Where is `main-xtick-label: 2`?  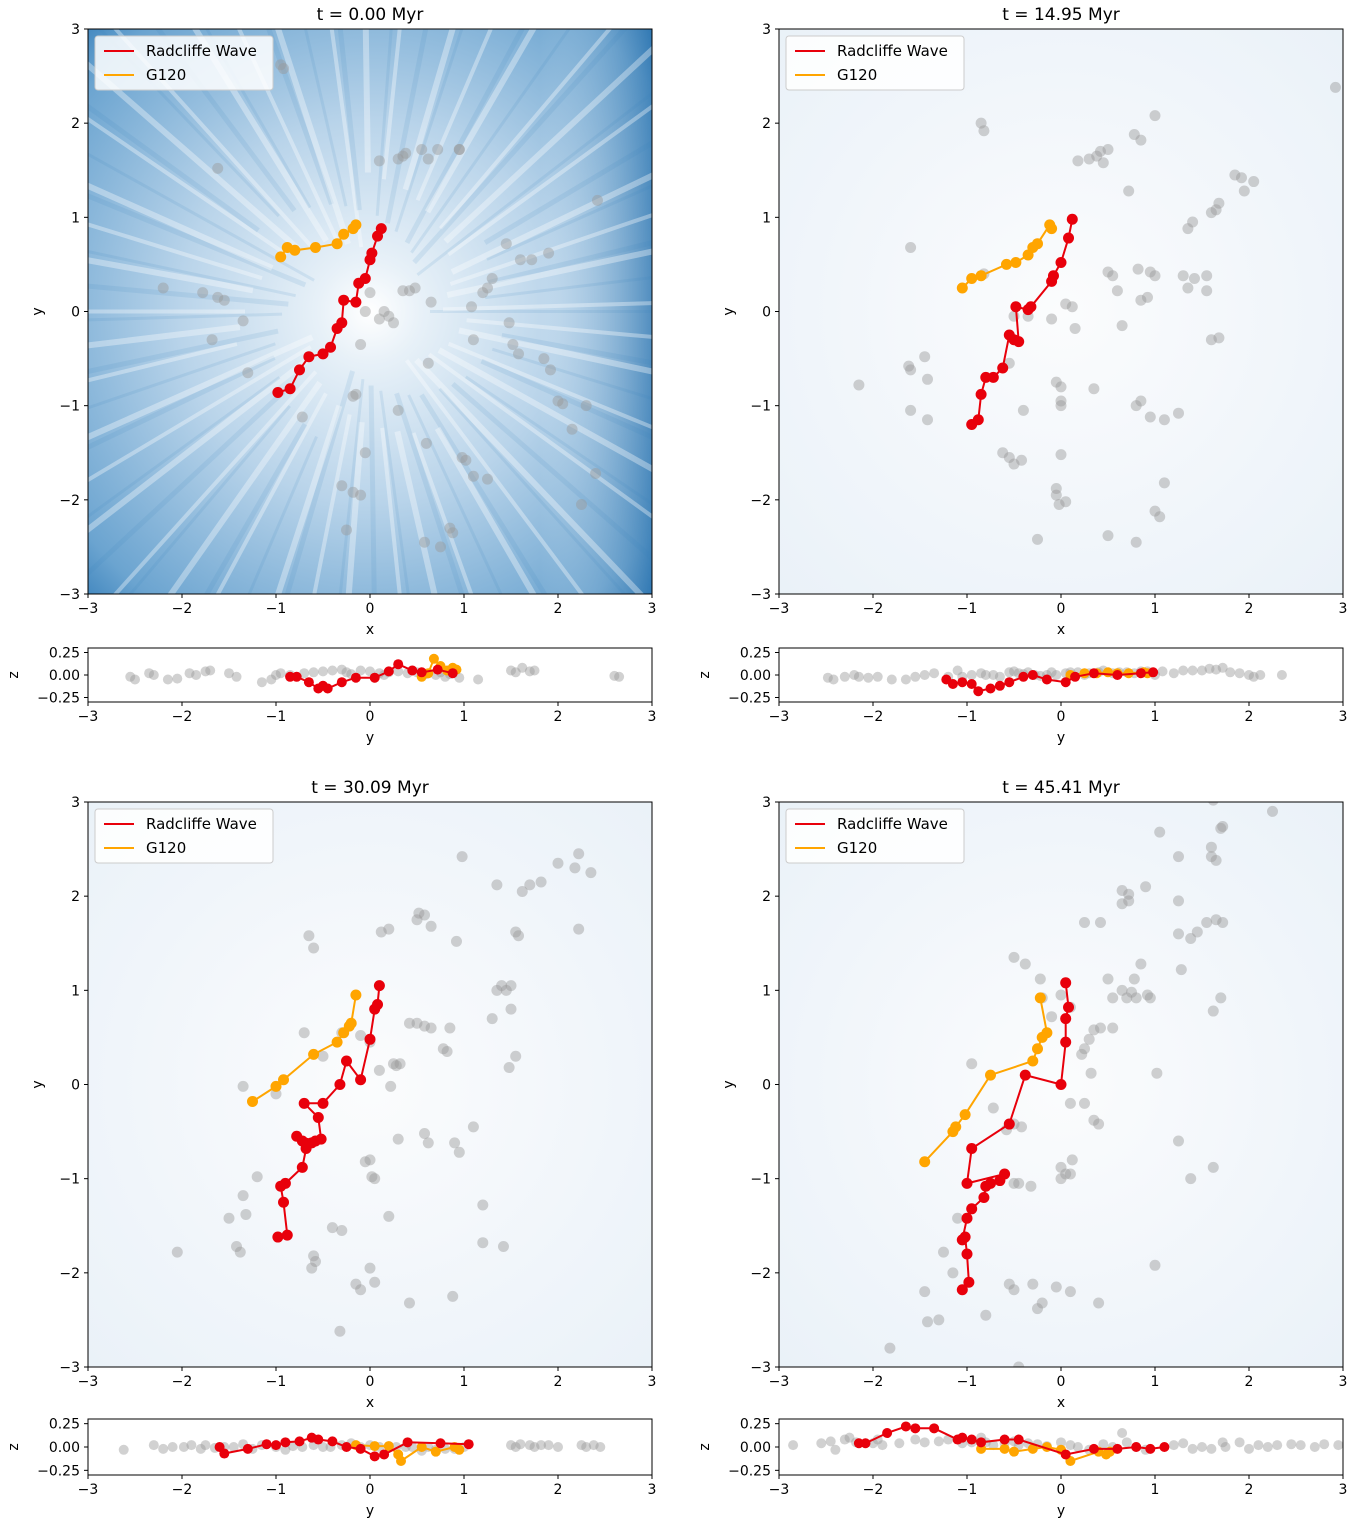 main-xtick-label: 2 is located at coordinates (558, 609).